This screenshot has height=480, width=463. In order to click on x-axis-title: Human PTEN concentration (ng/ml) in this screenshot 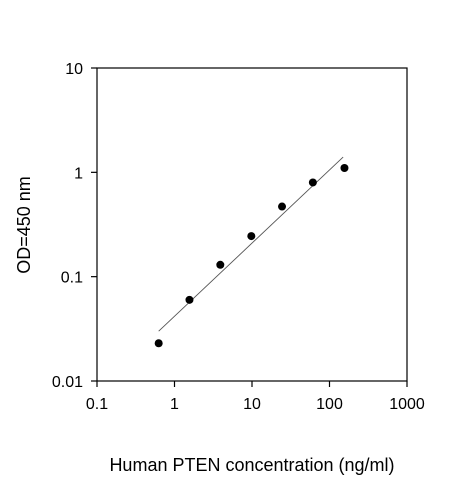, I will do `click(251, 465)`.